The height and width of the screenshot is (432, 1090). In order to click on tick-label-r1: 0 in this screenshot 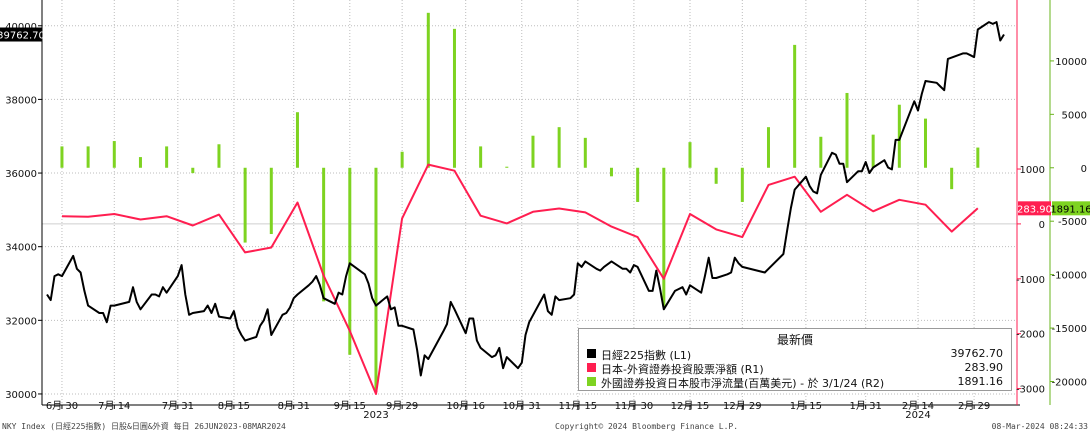, I will do `click(1042, 225)`.